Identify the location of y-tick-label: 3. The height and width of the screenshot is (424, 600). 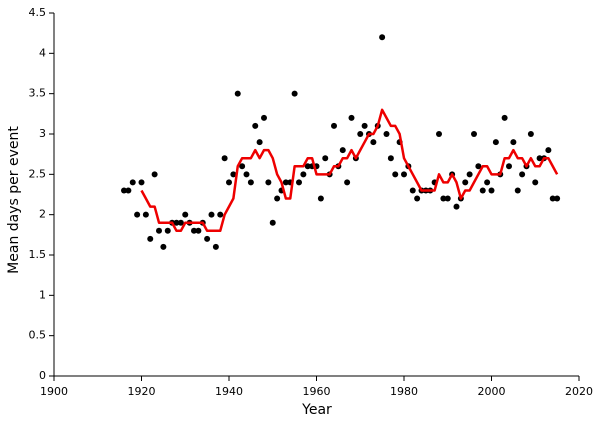
(42, 133).